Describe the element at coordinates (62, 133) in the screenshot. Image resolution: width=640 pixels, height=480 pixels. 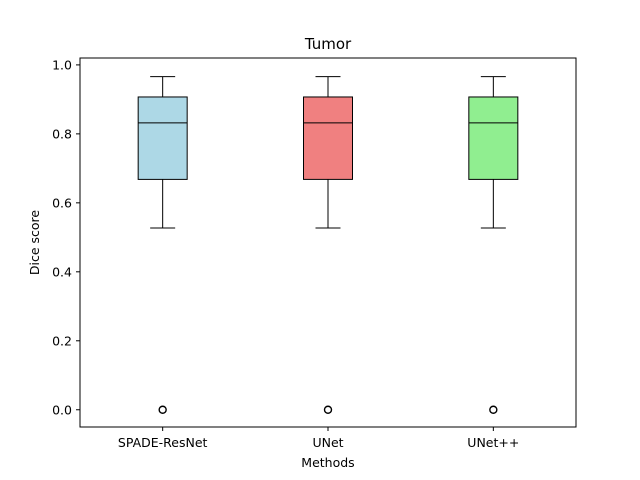
I see `y-tick-label: 0.8` at that location.